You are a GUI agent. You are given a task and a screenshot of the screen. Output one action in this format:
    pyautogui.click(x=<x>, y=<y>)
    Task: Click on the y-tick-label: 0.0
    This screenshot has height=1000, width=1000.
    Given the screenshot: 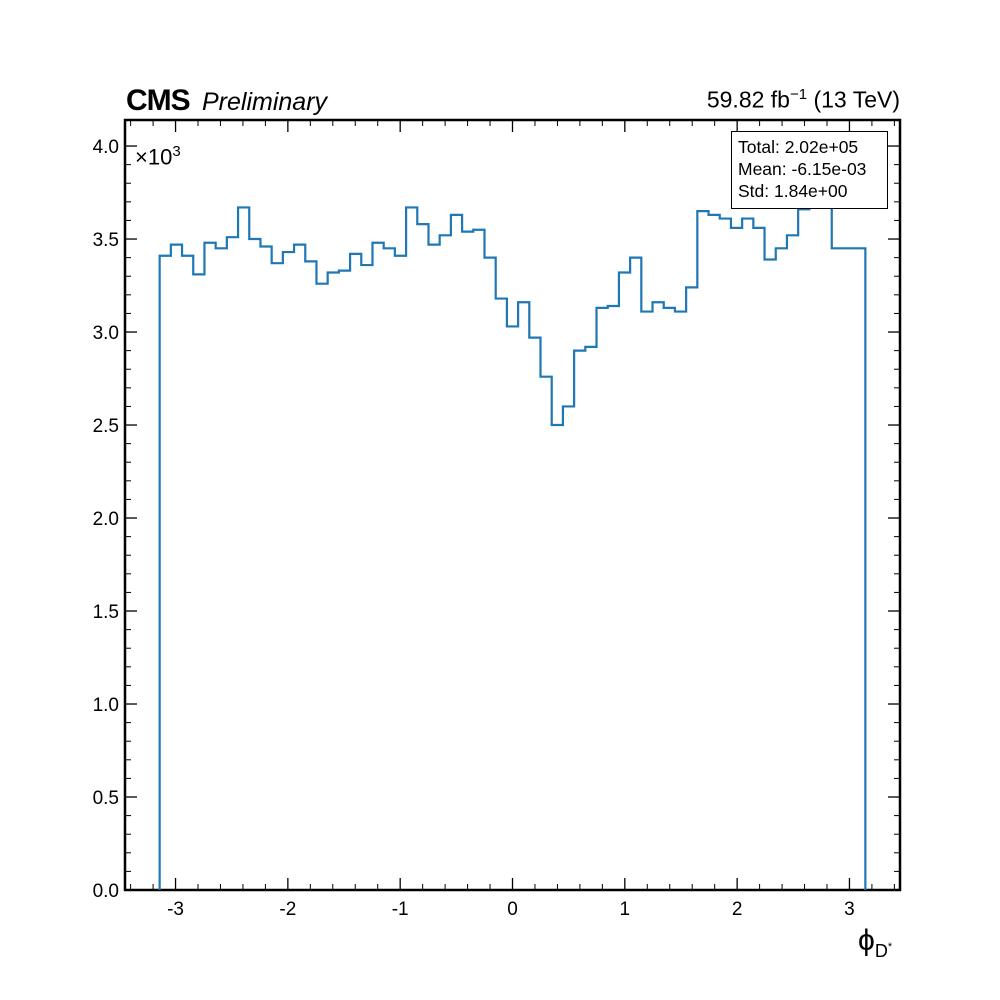 What is the action you would take?
    pyautogui.click(x=106, y=891)
    